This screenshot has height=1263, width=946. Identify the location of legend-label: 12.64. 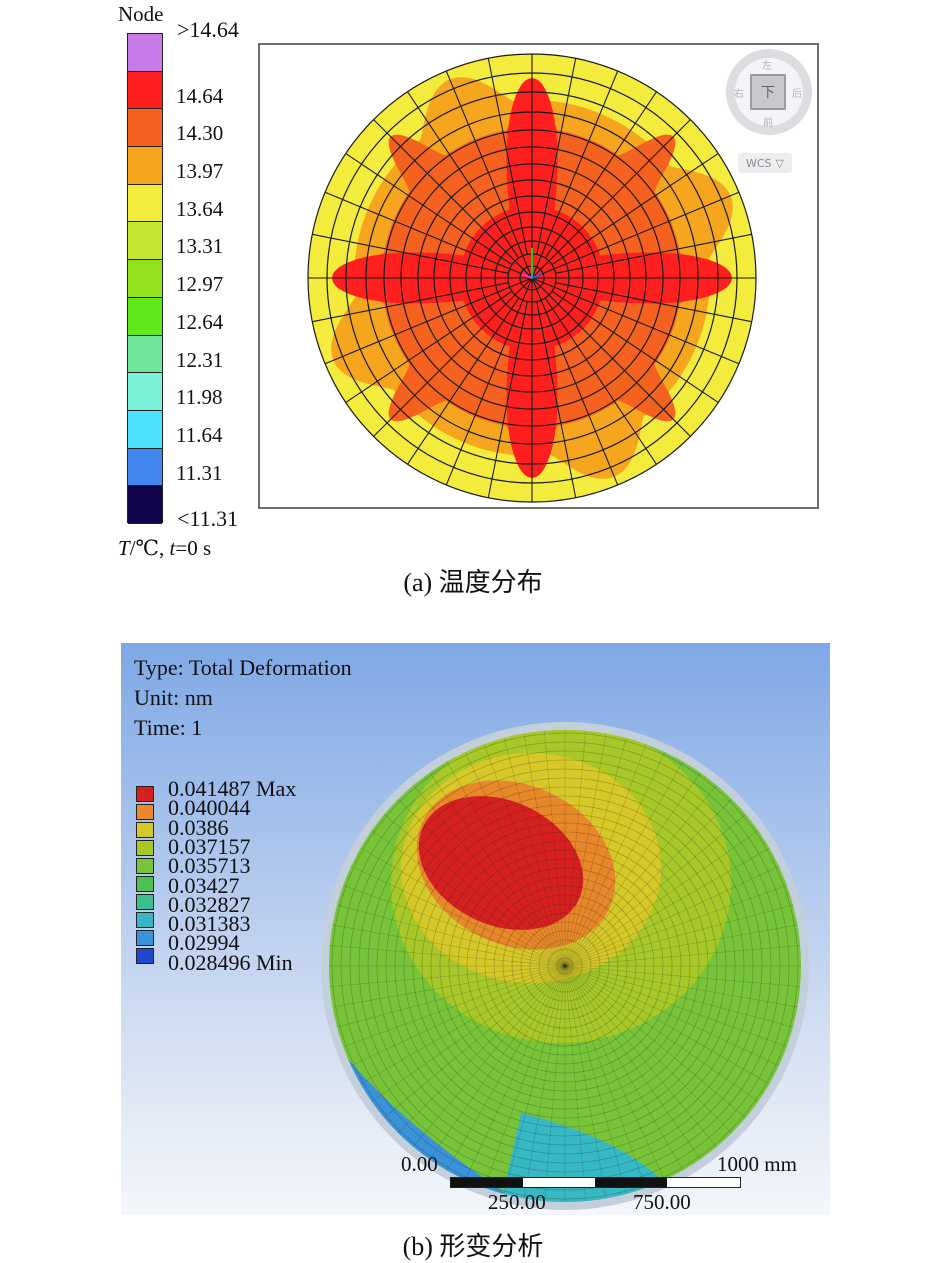
(200, 321).